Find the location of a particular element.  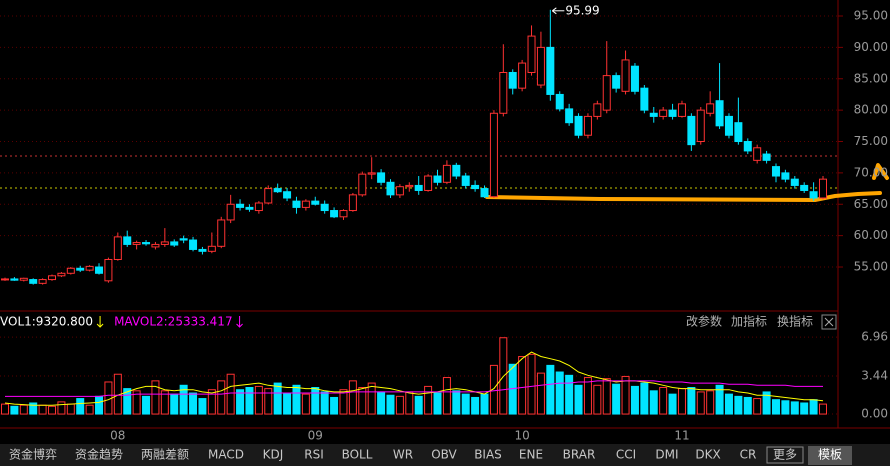

tab: ENE is located at coordinates (531, 455).